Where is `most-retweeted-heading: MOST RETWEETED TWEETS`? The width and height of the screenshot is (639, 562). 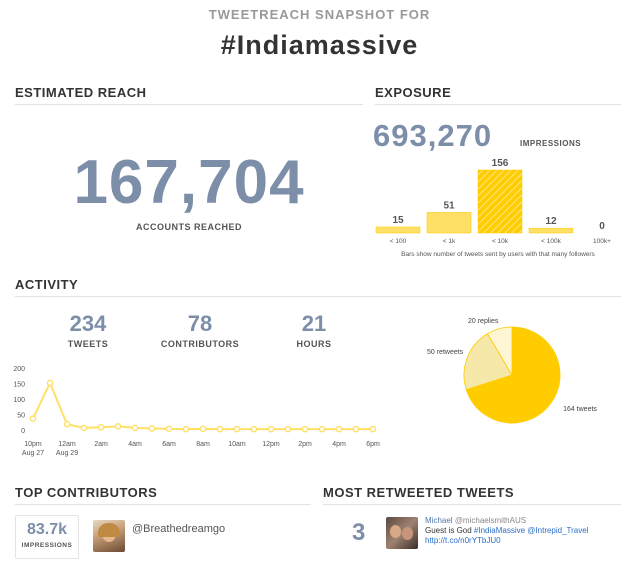
most-retweeted-heading: MOST RETWEETED TWEETS is located at coordinates (419, 492).